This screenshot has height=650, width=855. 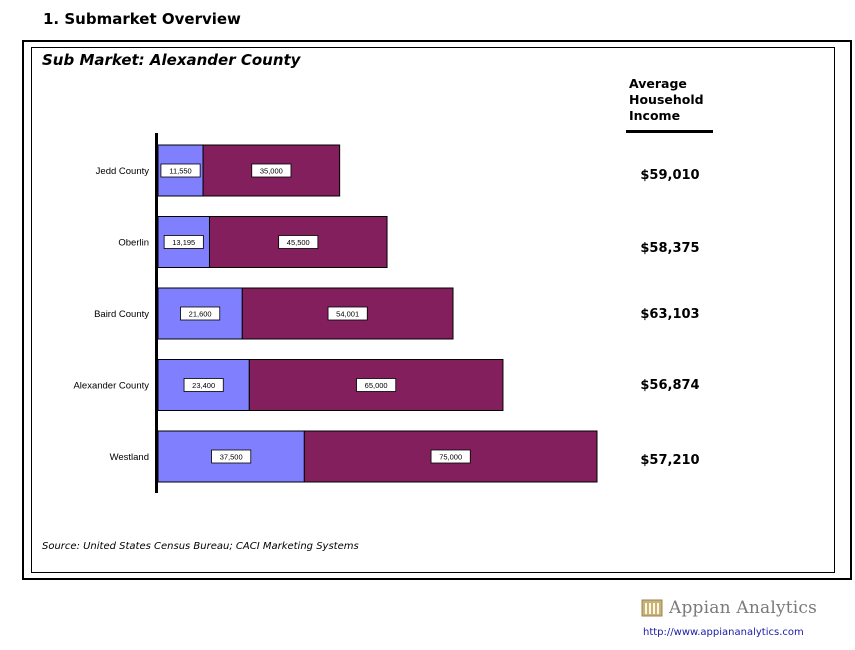 I want to click on income-header-line-2: Household, so click(x=666, y=99).